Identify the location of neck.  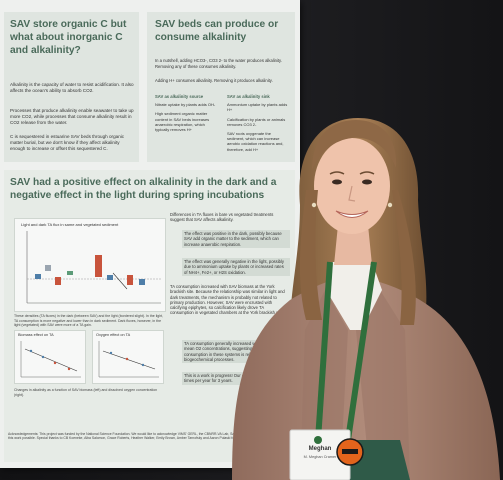
(353, 245).